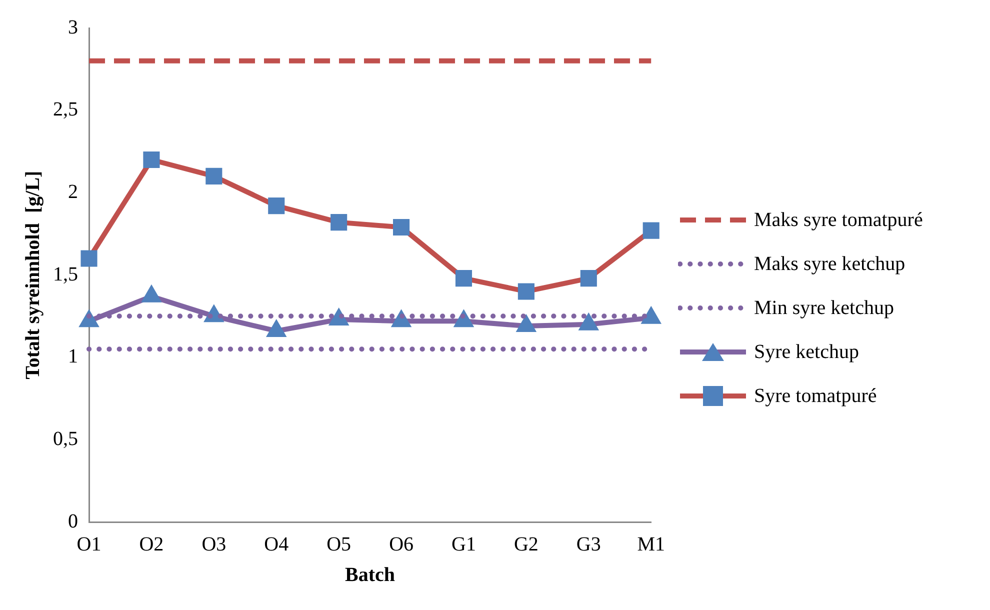 The height and width of the screenshot is (610, 990). I want to click on y-tick-label: 0, so click(73, 521).